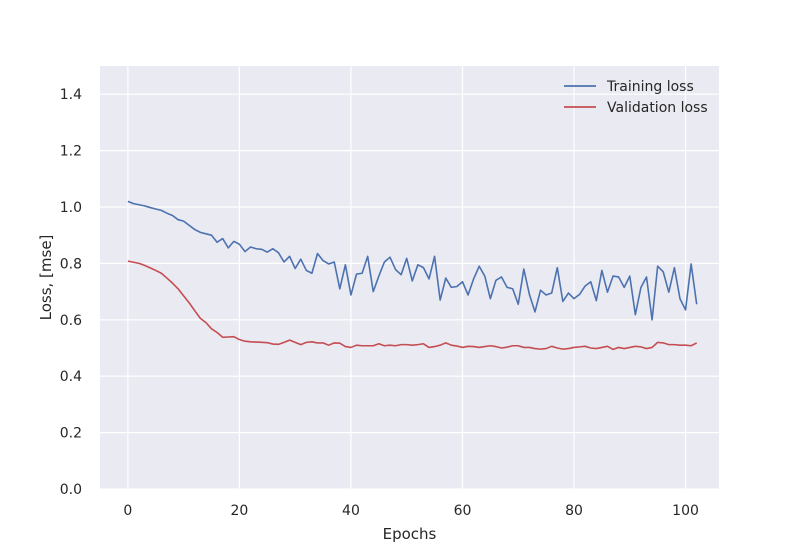 The height and width of the screenshot is (550, 800). What do you see at coordinates (46, 278) in the screenshot?
I see `y-axis-label: Loss, [mse]` at bounding box center [46, 278].